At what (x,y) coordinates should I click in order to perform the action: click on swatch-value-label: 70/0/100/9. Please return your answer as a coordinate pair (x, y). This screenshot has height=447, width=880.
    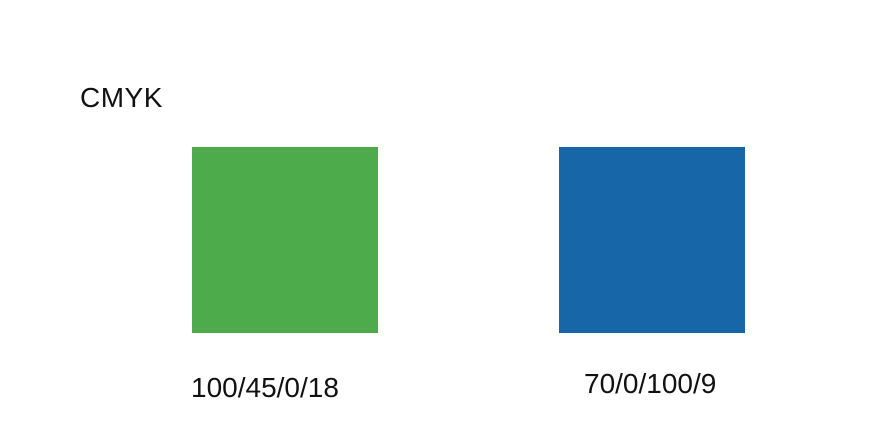
    Looking at the image, I should click on (650, 383).